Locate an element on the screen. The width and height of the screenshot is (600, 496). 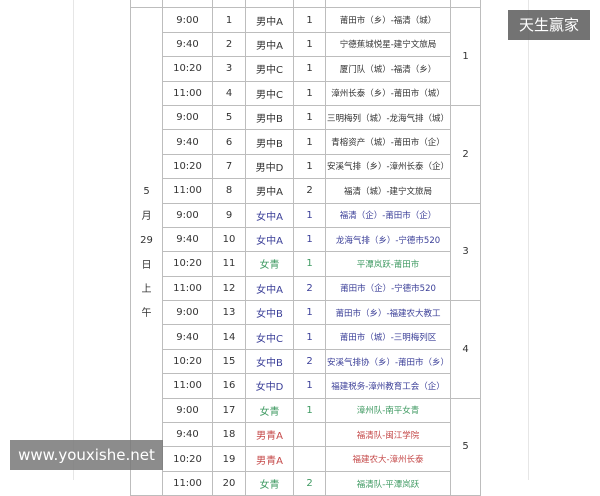
date-char: 5 is located at coordinates (146, 192).